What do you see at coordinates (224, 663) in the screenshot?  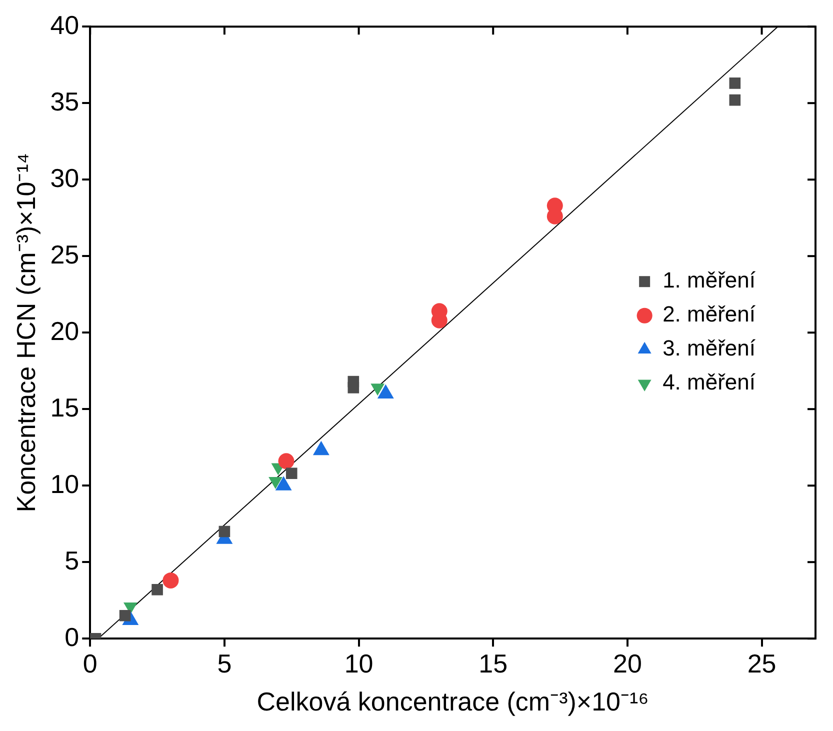 I see `x-tick-label: 5` at bounding box center [224, 663].